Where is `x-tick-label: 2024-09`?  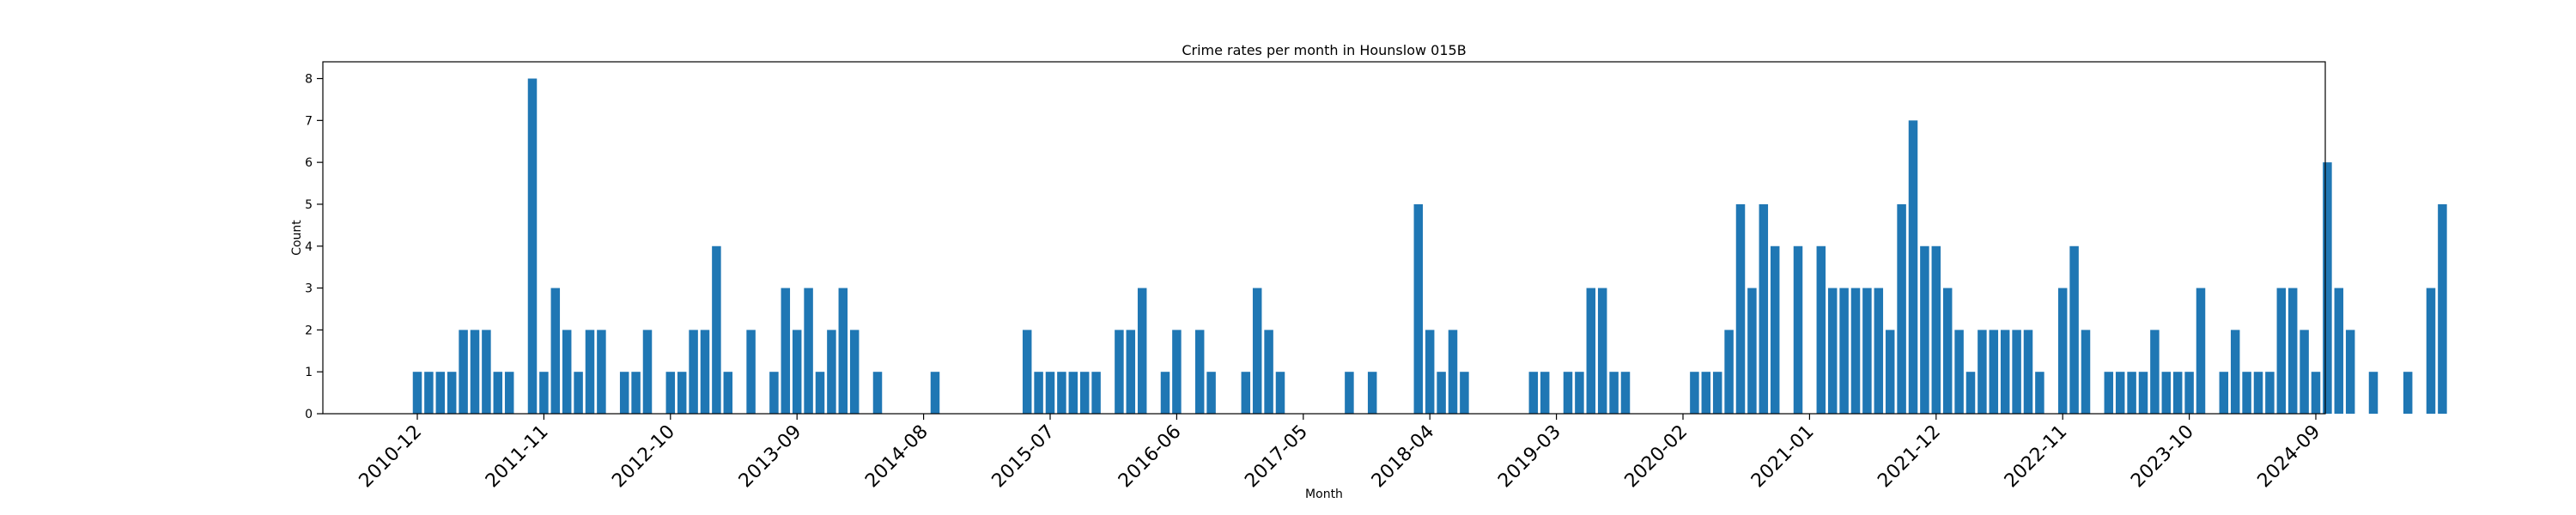
x-tick-label: 2024-09 is located at coordinates (2289, 457).